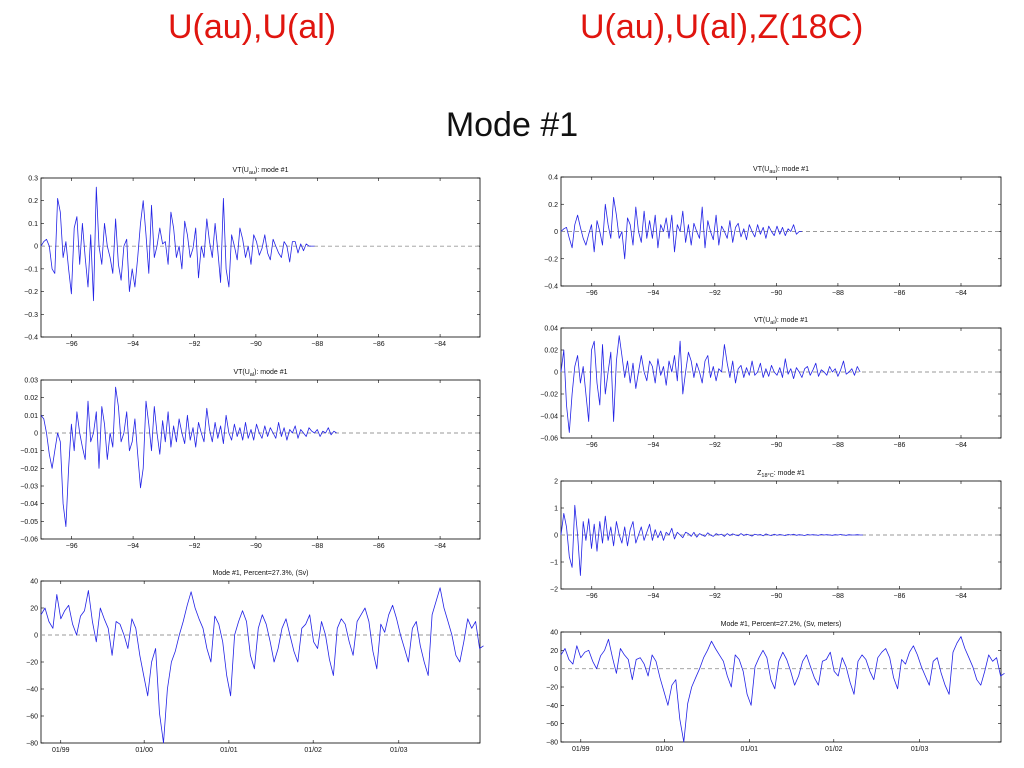 This screenshot has width=1024, height=768. Describe the element at coordinates (31, 269) in the screenshot. I see `y-tick-label: −0.1` at that location.